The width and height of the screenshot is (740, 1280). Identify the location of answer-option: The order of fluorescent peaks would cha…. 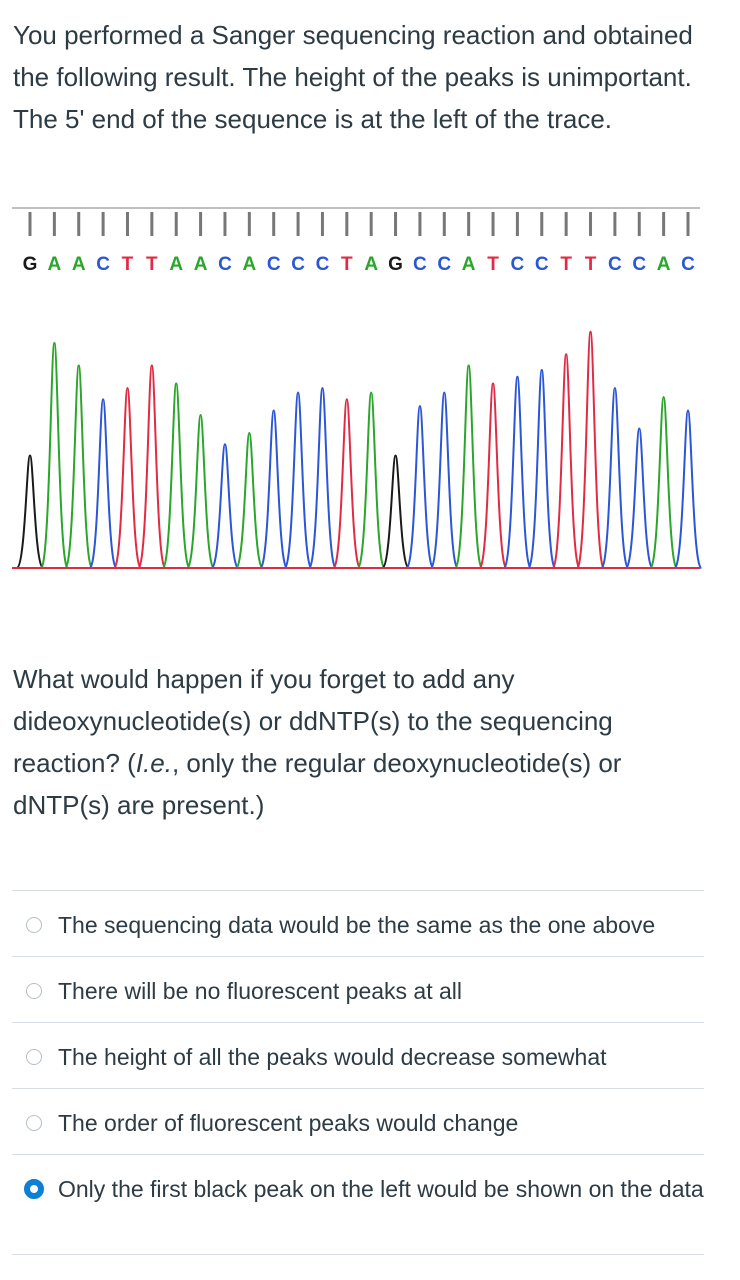
(358, 1122).